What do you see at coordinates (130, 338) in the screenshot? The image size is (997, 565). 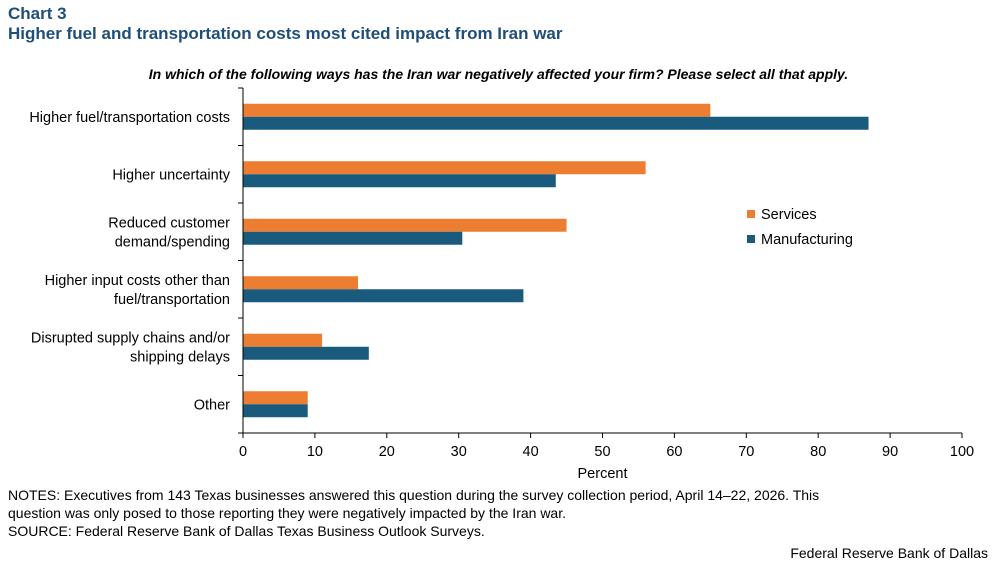 I see `category-label-4-line-0: Disrupted supply chains and/or` at bounding box center [130, 338].